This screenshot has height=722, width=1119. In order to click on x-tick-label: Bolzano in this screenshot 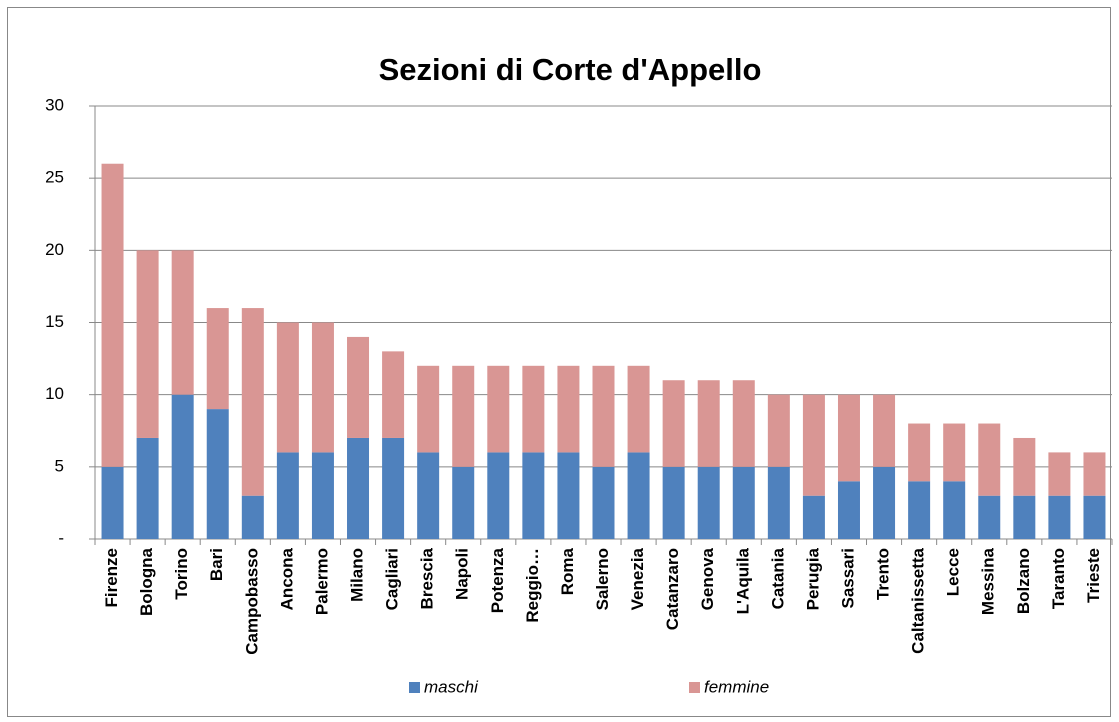, I will do `click(1023, 581)`.